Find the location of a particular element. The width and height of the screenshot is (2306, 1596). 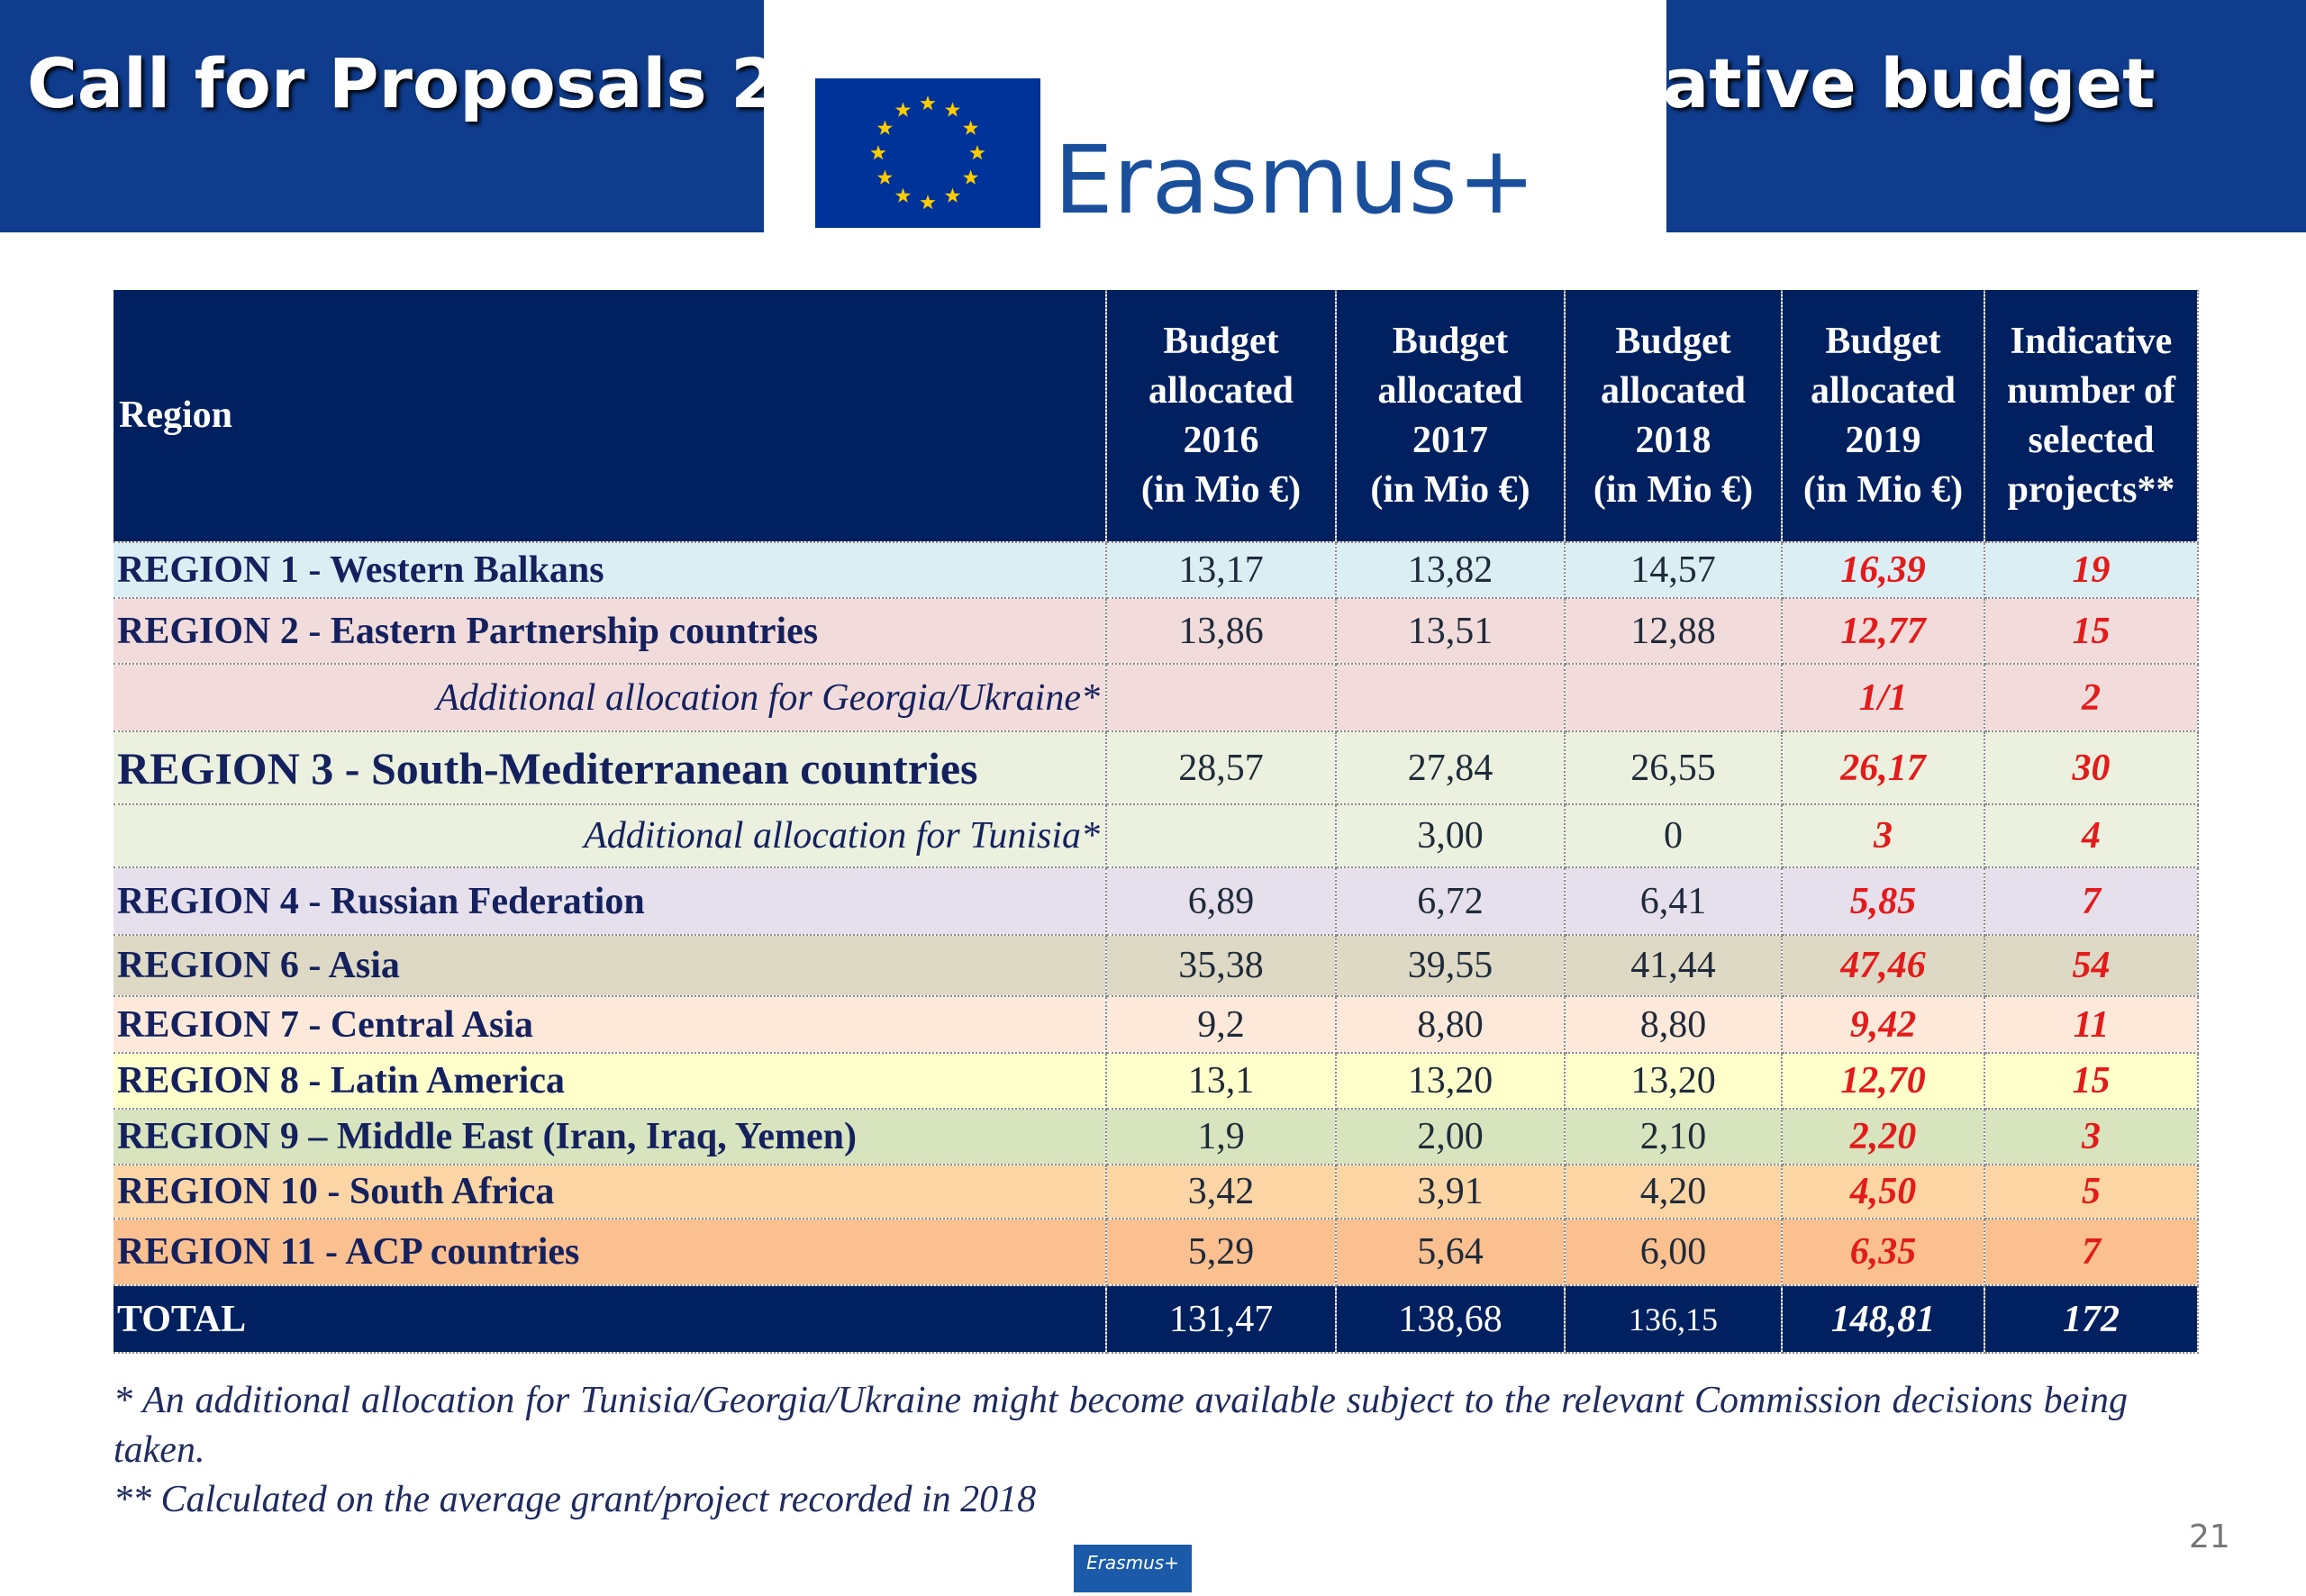

value-cell: 2,20 is located at coordinates (1883, 1137).